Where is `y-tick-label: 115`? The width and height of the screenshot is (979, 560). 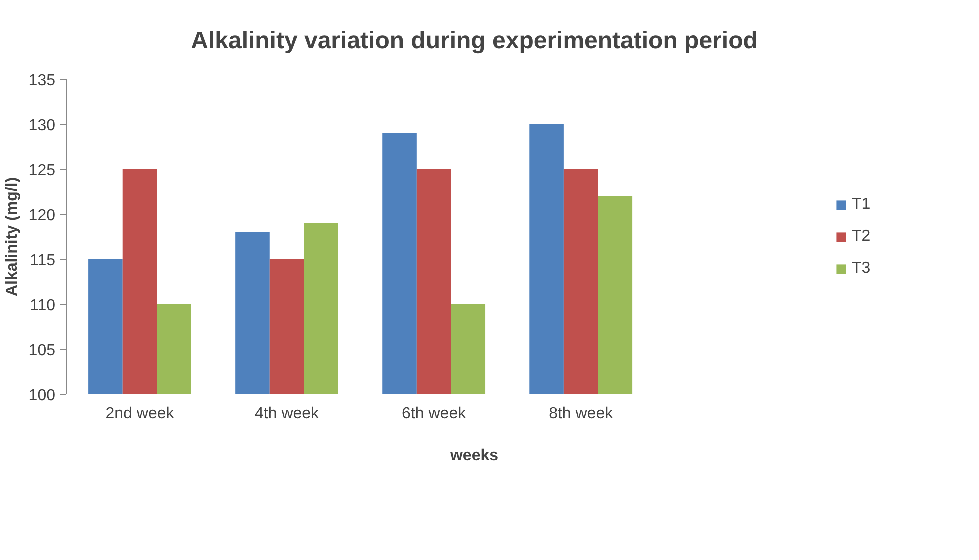 y-tick-label: 115 is located at coordinates (43, 261).